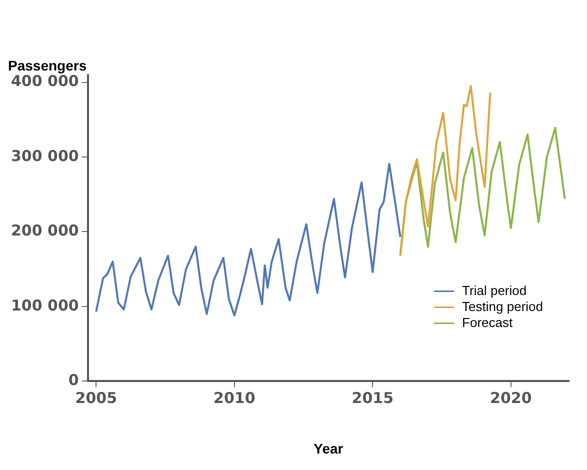 This screenshot has width=587, height=470. What do you see at coordinates (44, 231) in the screenshot?
I see `y-tick-label: 200 000` at bounding box center [44, 231].